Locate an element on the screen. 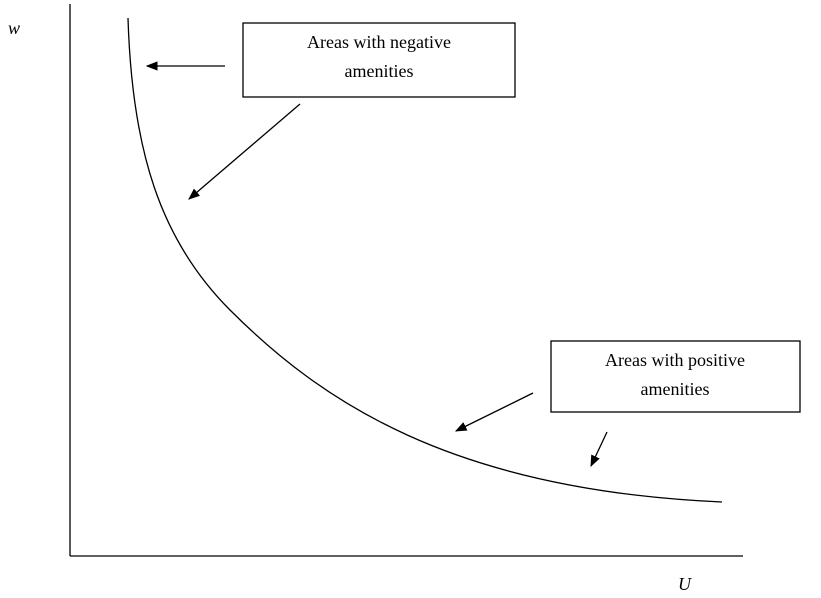  callout-text: Areas with negative is located at coordinates (379, 42).